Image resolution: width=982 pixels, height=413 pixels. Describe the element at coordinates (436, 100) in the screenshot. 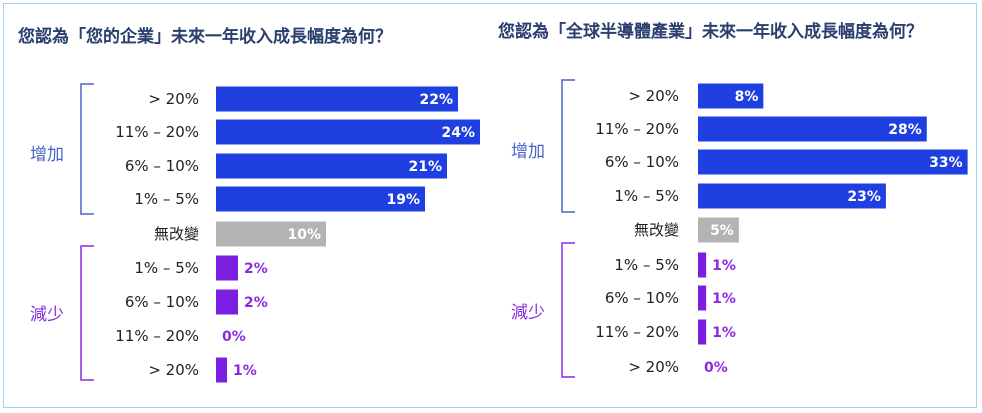

I see `data-label: 22%` at that location.